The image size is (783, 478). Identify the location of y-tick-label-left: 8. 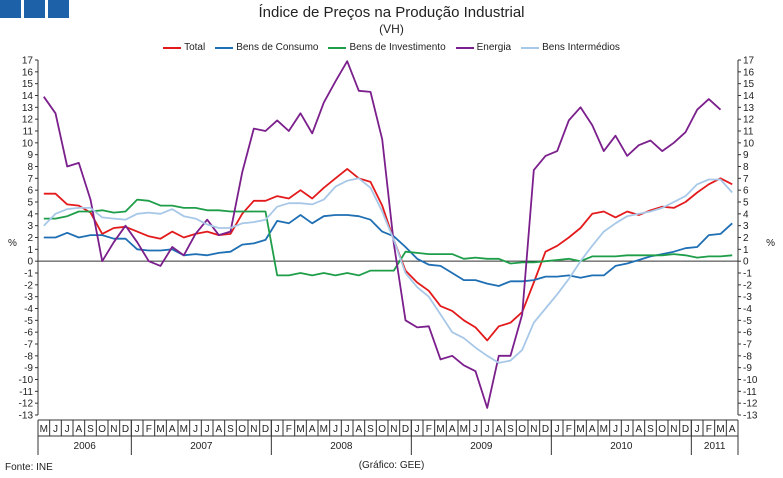
(30, 167).